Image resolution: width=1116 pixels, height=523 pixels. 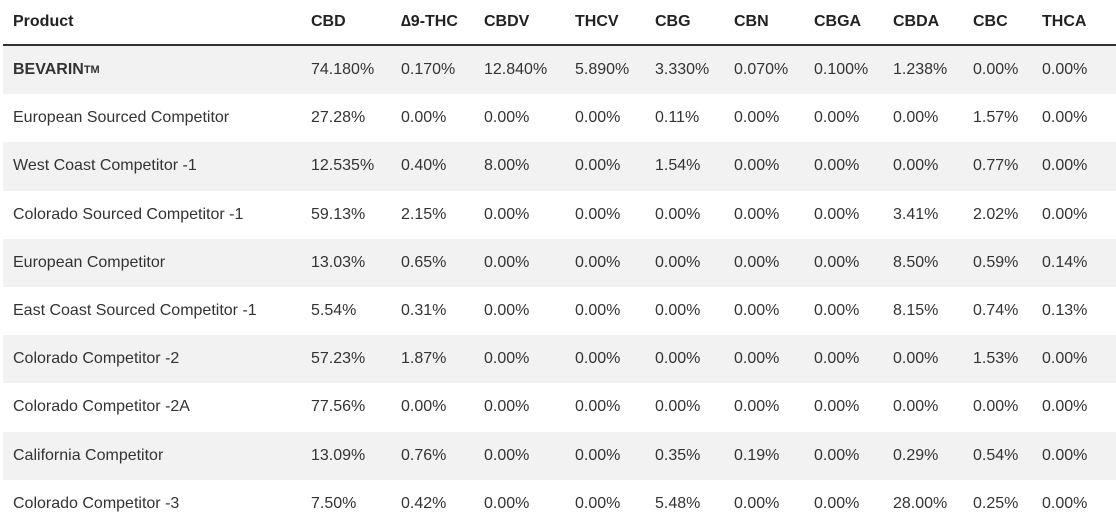 I want to click on value-cell: 0.25%, so click(x=996, y=503).